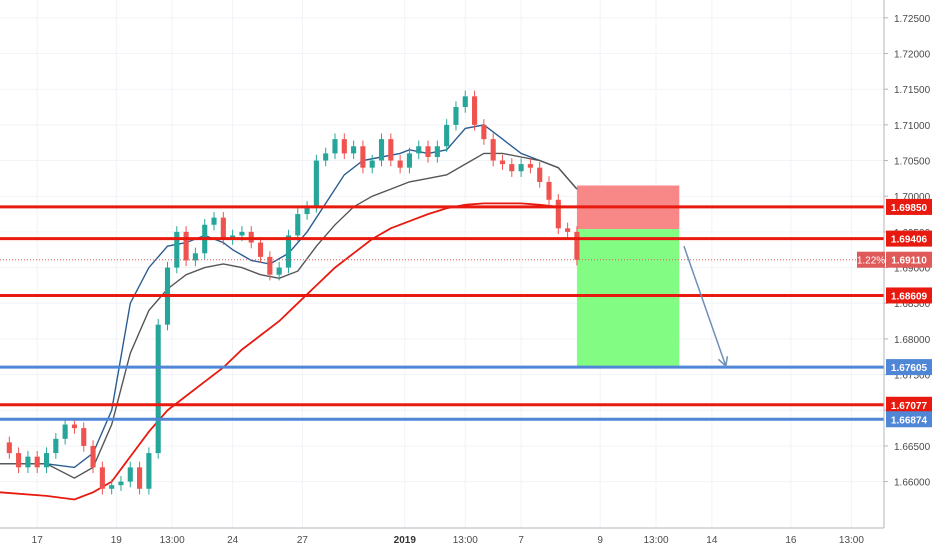 The height and width of the screenshot is (555, 932). Describe the element at coordinates (705, 306) in the screenshot. I see `arrow-shaft` at that location.